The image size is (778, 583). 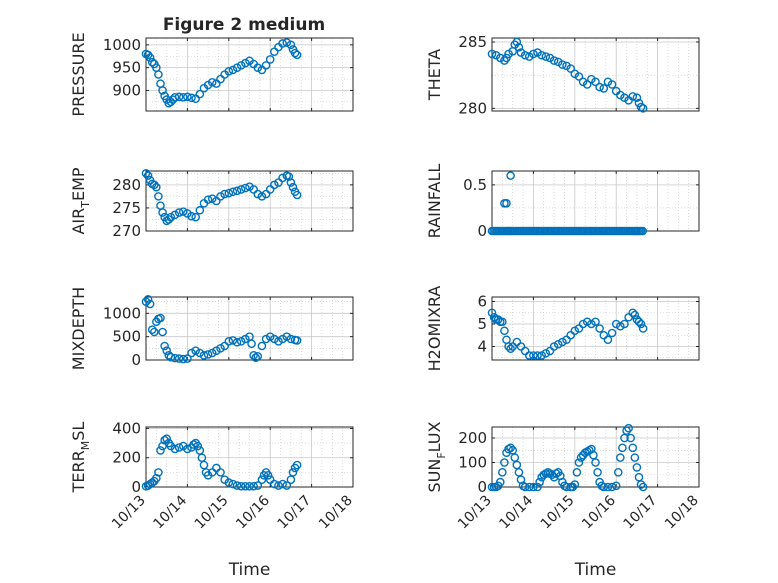 What do you see at coordinates (336, 513) in the screenshot?
I see `x-tick-label: 10/18` at bounding box center [336, 513].